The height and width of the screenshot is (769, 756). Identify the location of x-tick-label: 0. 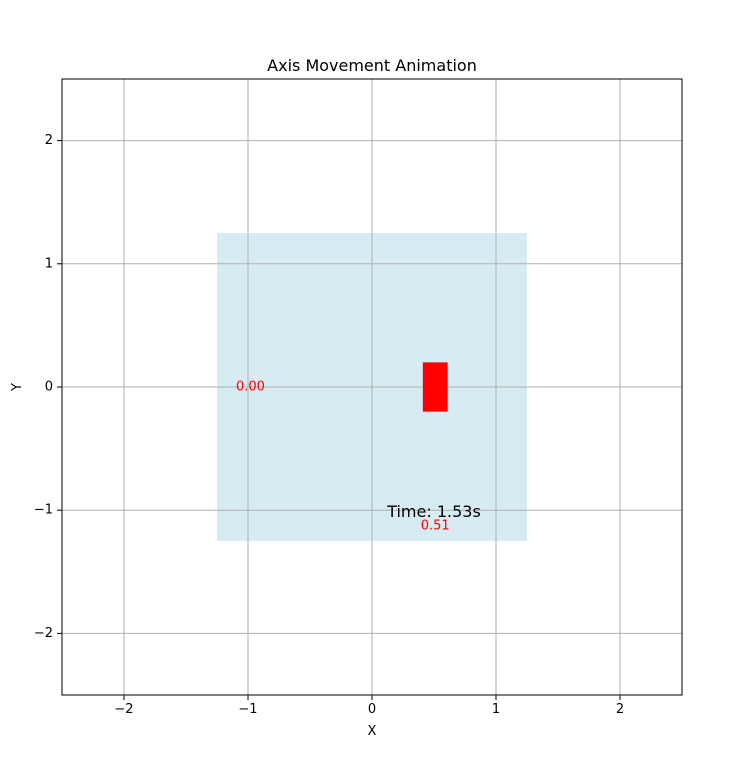
(372, 709).